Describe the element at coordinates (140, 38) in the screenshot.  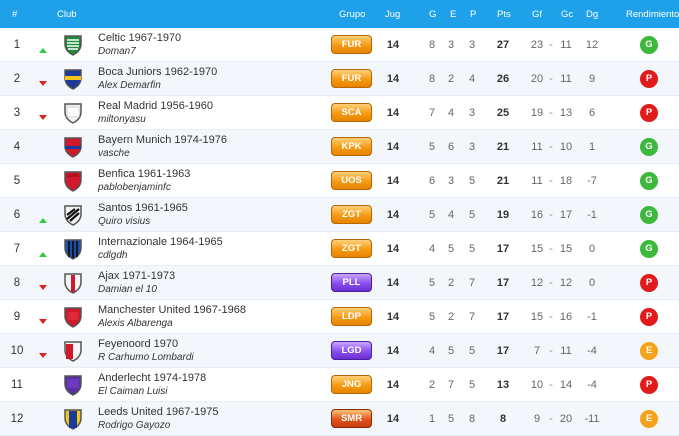
I see `club-name-link: Celtic 1967-1970` at that location.